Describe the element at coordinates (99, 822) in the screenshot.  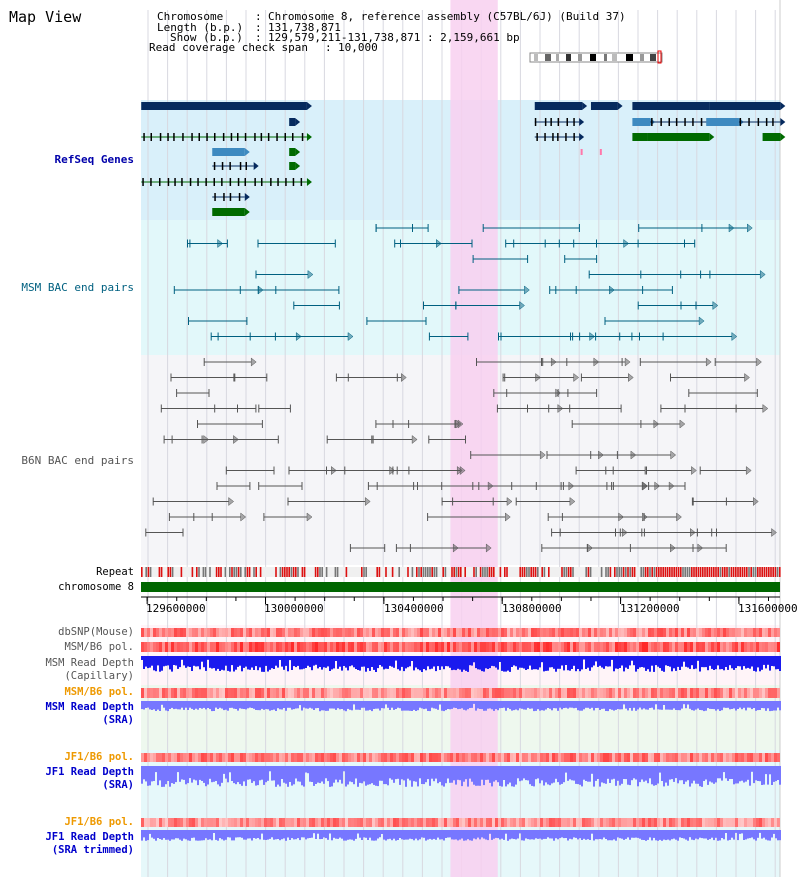
I see `jf1-b6-pol-trimmed-label: JF1/B6 pol.` at that location.